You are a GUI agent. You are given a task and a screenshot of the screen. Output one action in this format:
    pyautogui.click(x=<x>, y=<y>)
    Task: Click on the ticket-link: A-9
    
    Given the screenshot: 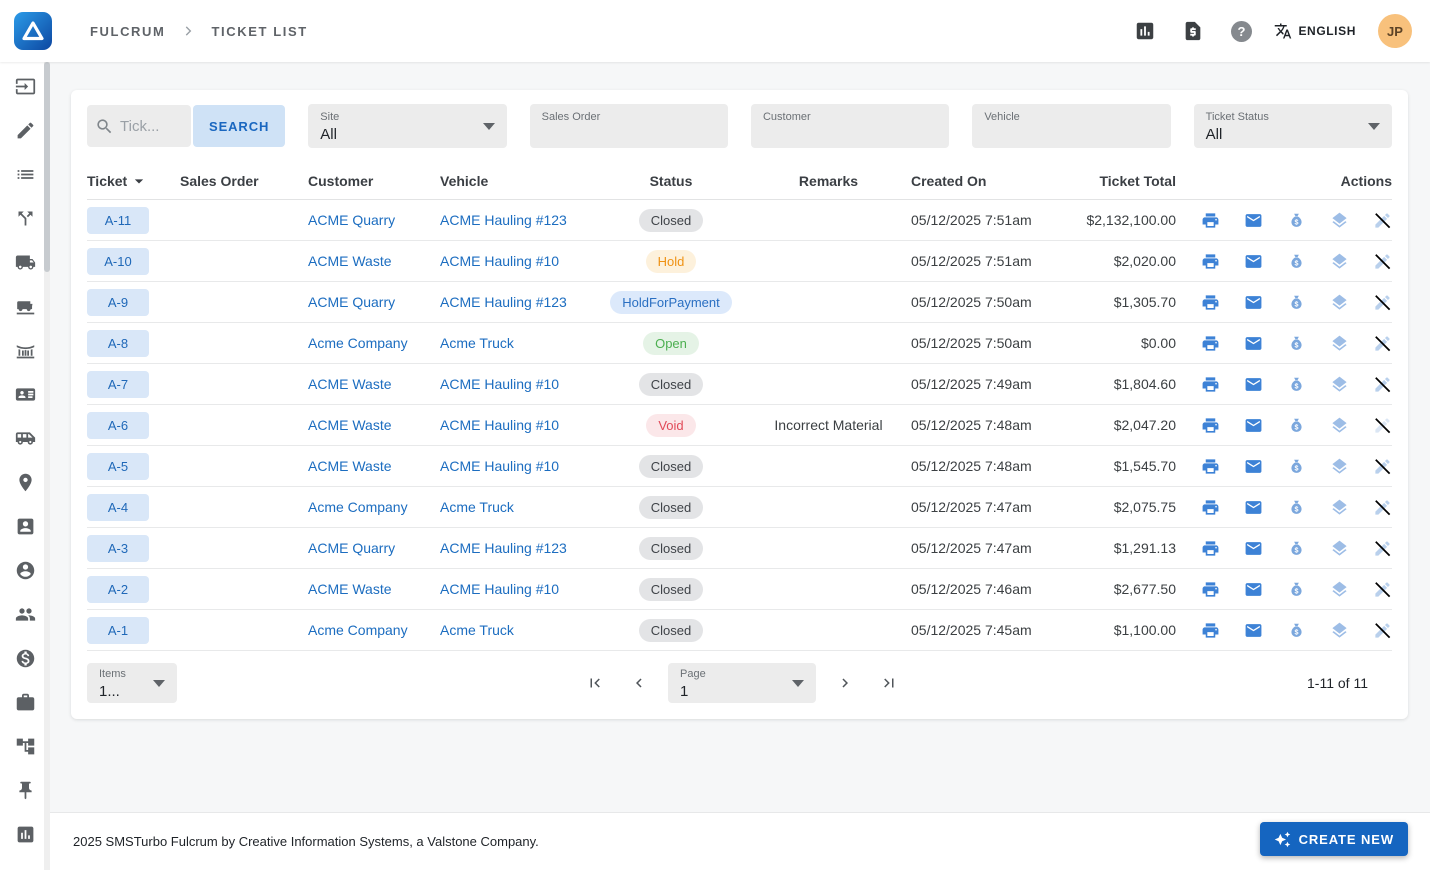 What is the action you would take?
    pyautogui.click(x=118, y=302)
    